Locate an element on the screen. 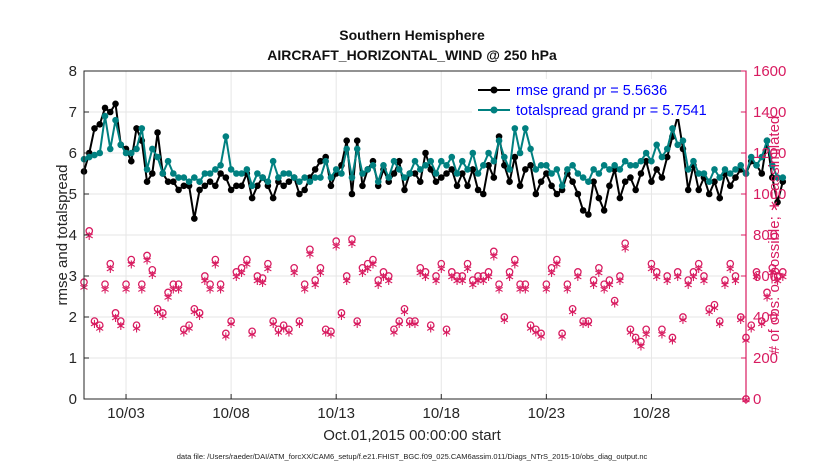  left-tick-label: 3 is located at coordinates (73, 276).